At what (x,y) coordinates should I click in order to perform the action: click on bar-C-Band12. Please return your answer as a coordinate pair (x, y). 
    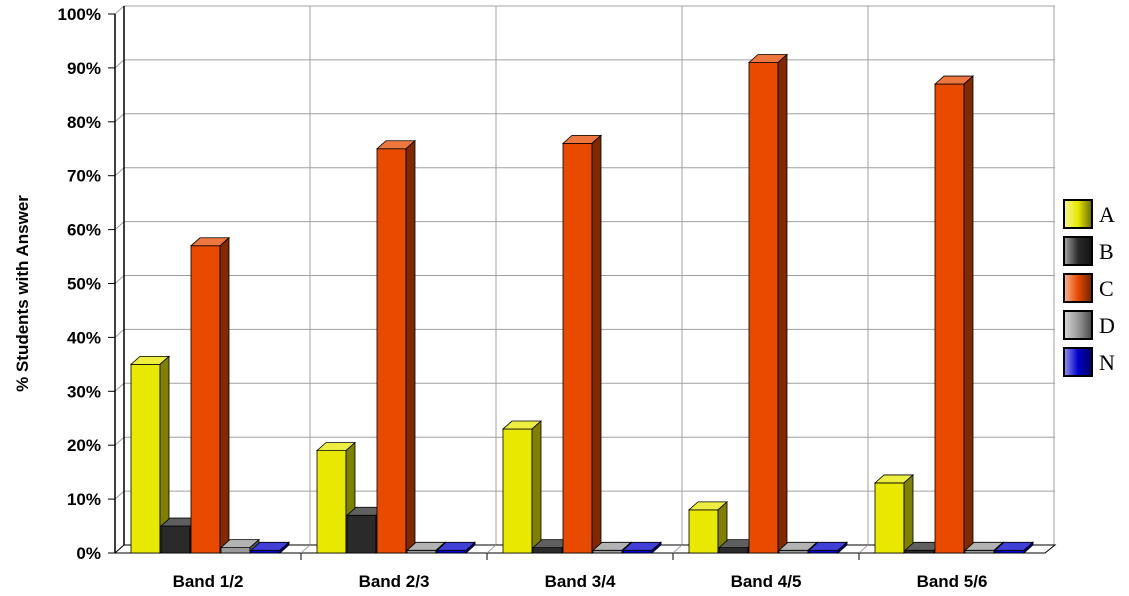
    Looking at the image, I should click on (210, 395).